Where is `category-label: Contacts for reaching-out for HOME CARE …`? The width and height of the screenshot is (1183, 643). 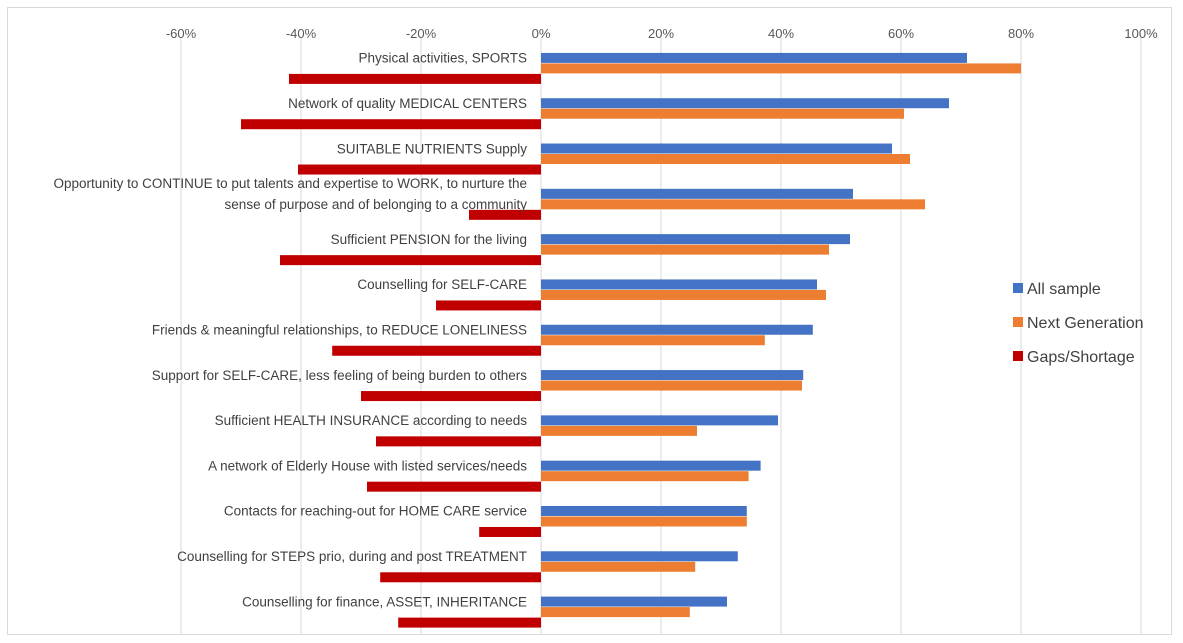 category-label: Contacts for reaching-out for HOME CARE … is located at coordinates (375, 511).